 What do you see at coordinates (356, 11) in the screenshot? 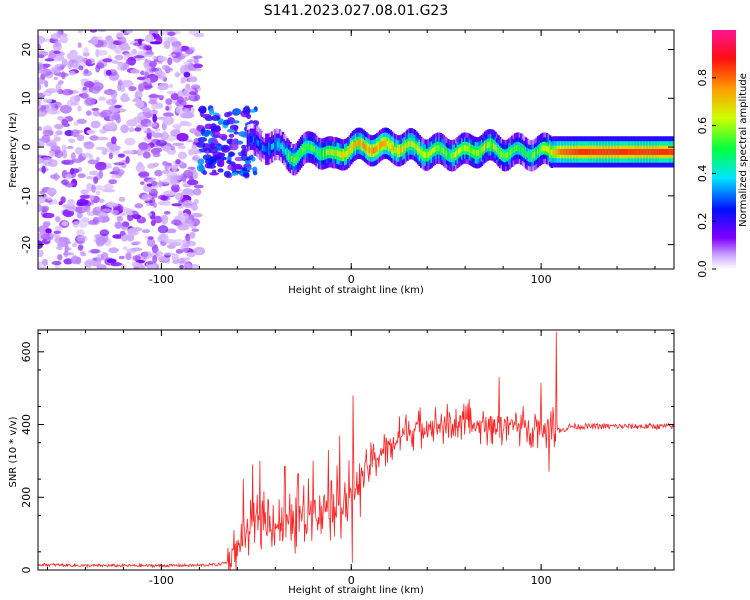
I see `chart-title: S141.2023.027.08.01.G23` at bounding box center [356, 11].